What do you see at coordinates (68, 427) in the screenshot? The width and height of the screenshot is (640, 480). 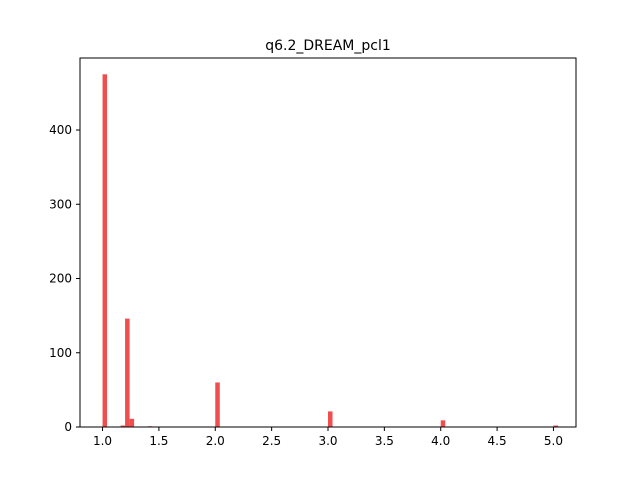 I see `y-tick-label: 0` at bounding box center [68, 427].